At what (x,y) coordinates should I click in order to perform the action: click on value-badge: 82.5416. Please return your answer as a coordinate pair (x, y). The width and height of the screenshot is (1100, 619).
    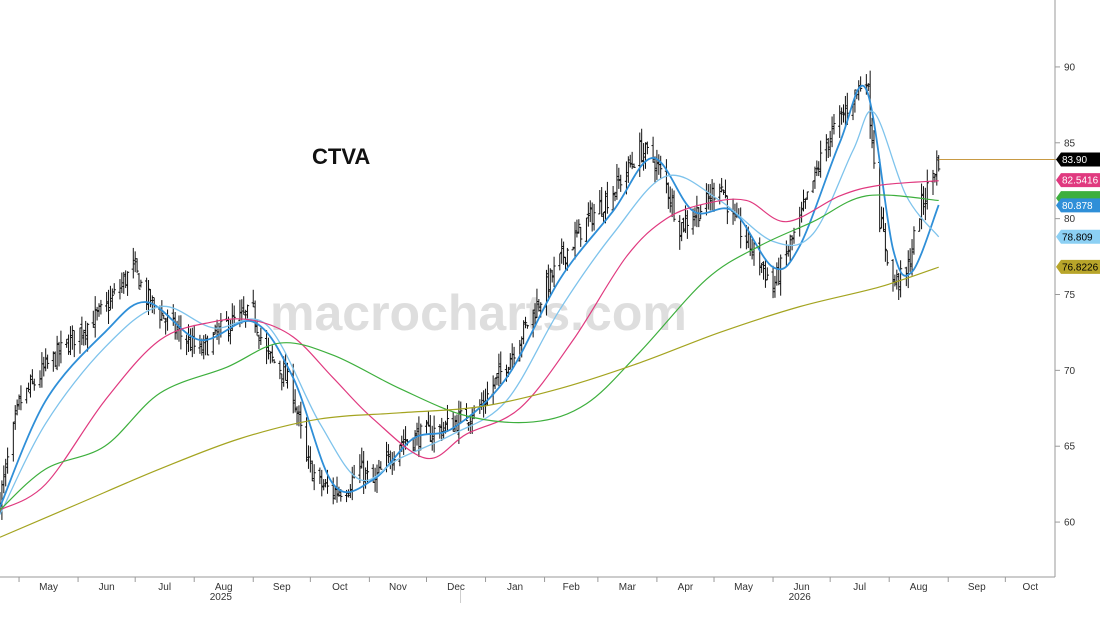
    Looking at the image, I should click on (1078, 180).